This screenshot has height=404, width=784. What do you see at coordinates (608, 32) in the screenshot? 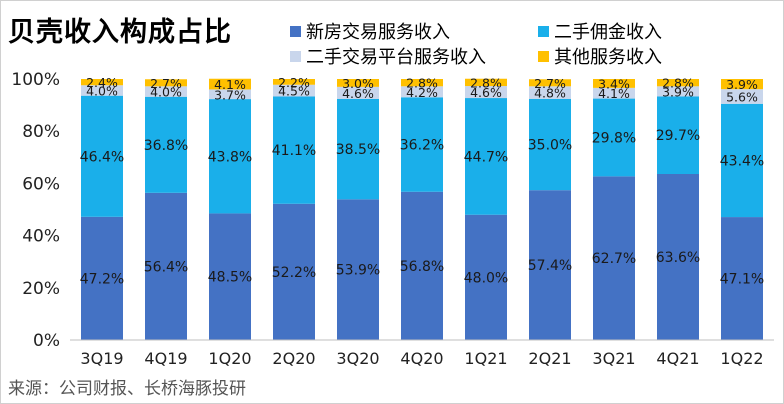
I see `legend-label: 二手佣金收入` at bounding box center [608, 32].